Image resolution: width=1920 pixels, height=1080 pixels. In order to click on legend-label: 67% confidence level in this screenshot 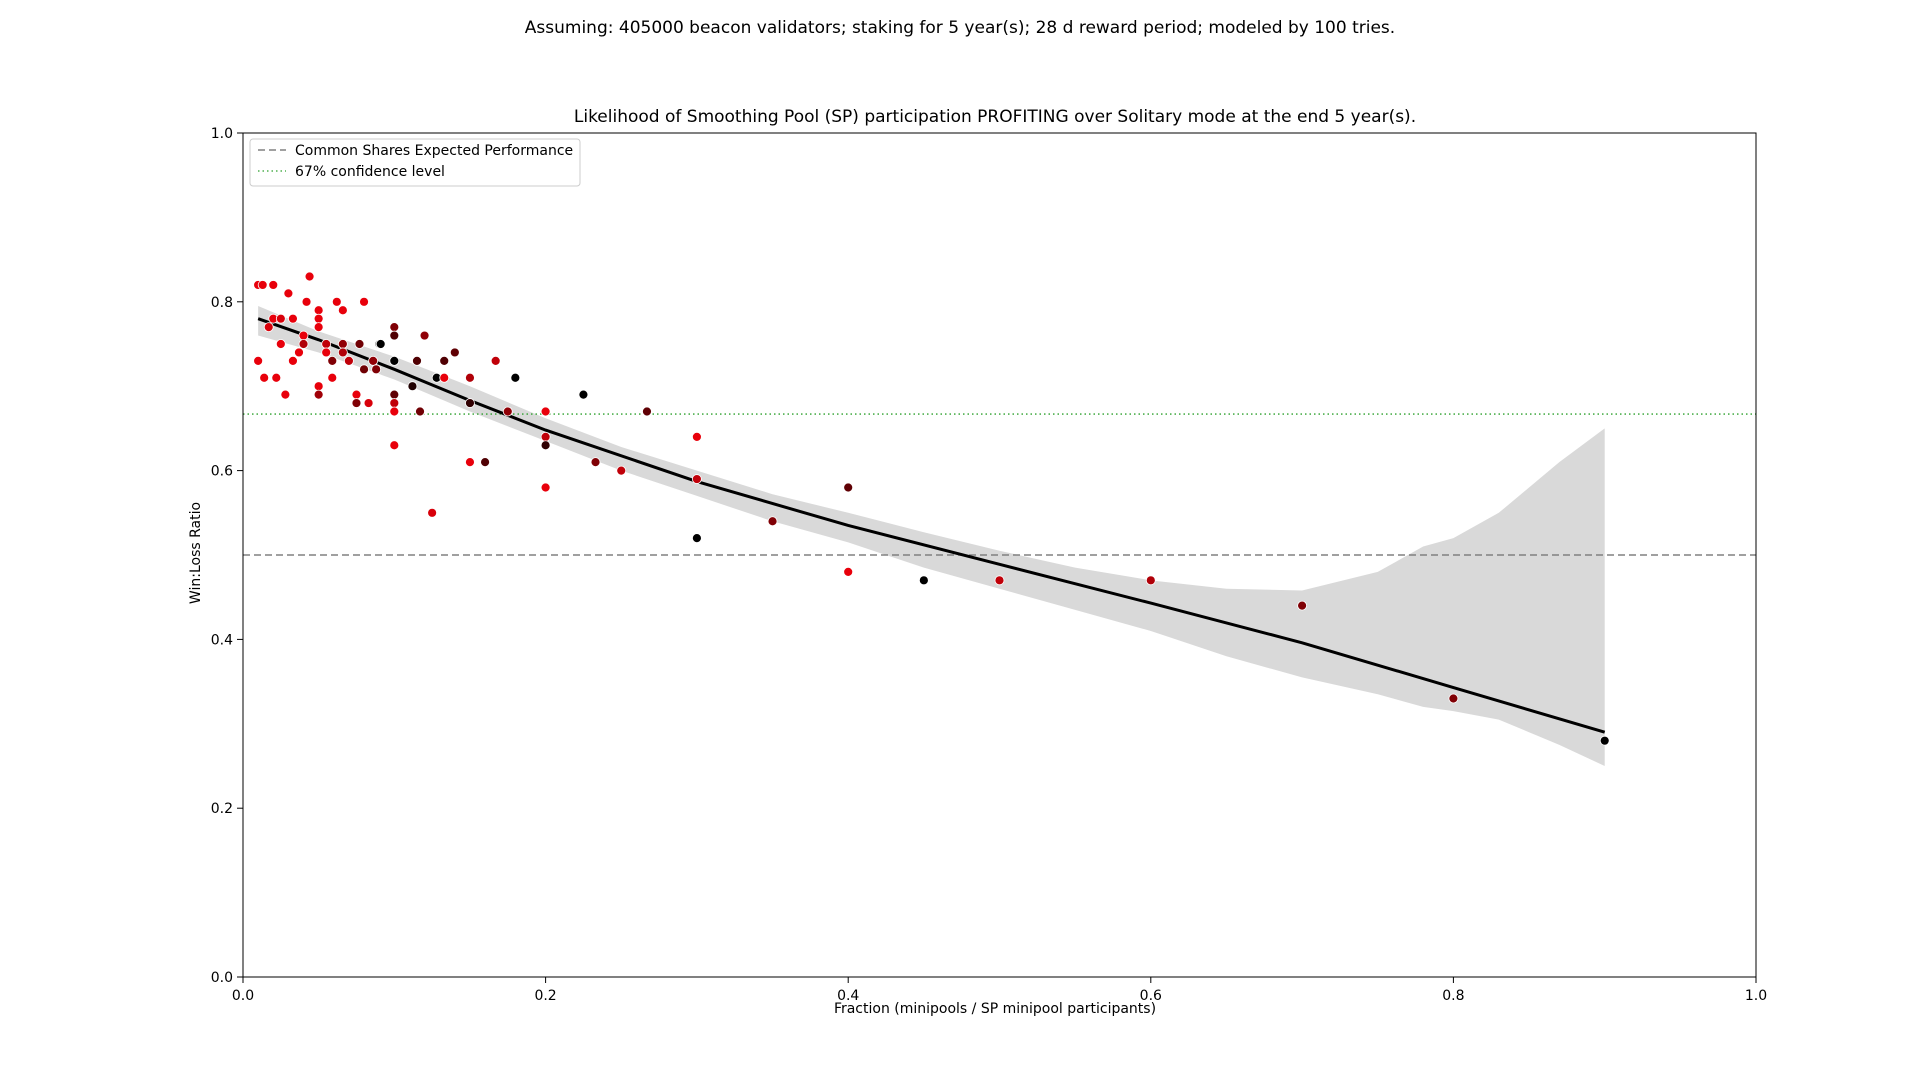, I will do `click(370, 172)`.